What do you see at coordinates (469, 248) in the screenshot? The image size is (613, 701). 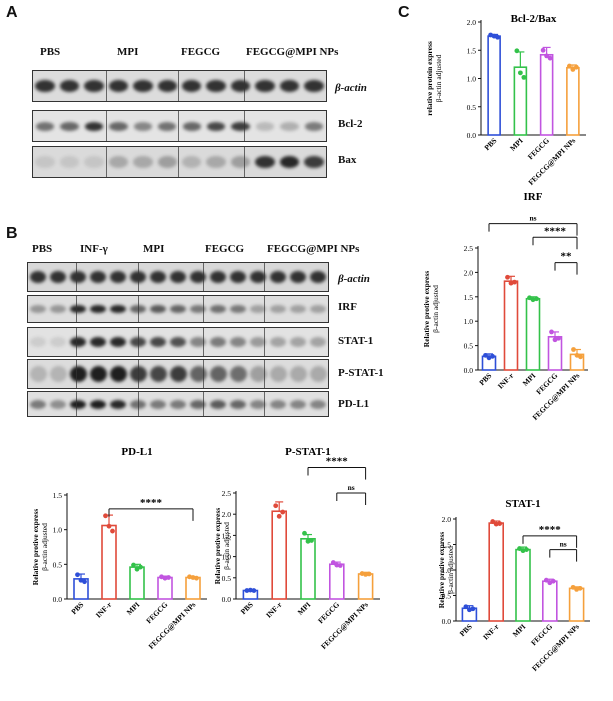 I see `y-tick-label: 2.5` at bounding box center [469, 248].